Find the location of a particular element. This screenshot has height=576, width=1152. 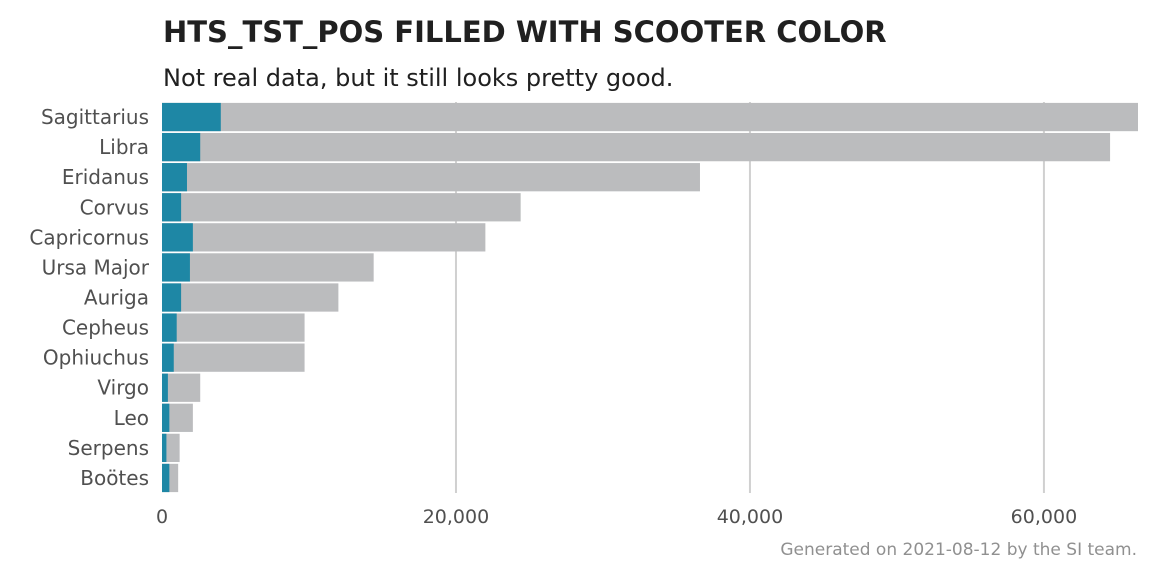

positive-bars is located at coordinates (191, 297).